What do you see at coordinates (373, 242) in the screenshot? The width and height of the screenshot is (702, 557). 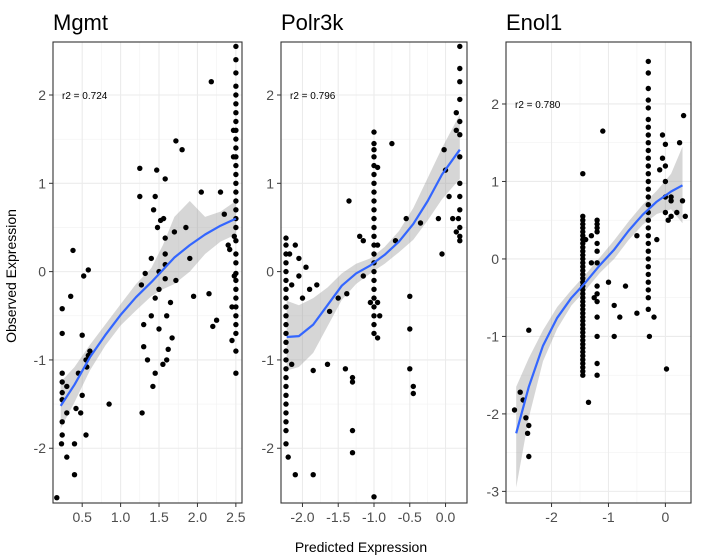 I see `confidence-band` at bounding box center [373, 242].